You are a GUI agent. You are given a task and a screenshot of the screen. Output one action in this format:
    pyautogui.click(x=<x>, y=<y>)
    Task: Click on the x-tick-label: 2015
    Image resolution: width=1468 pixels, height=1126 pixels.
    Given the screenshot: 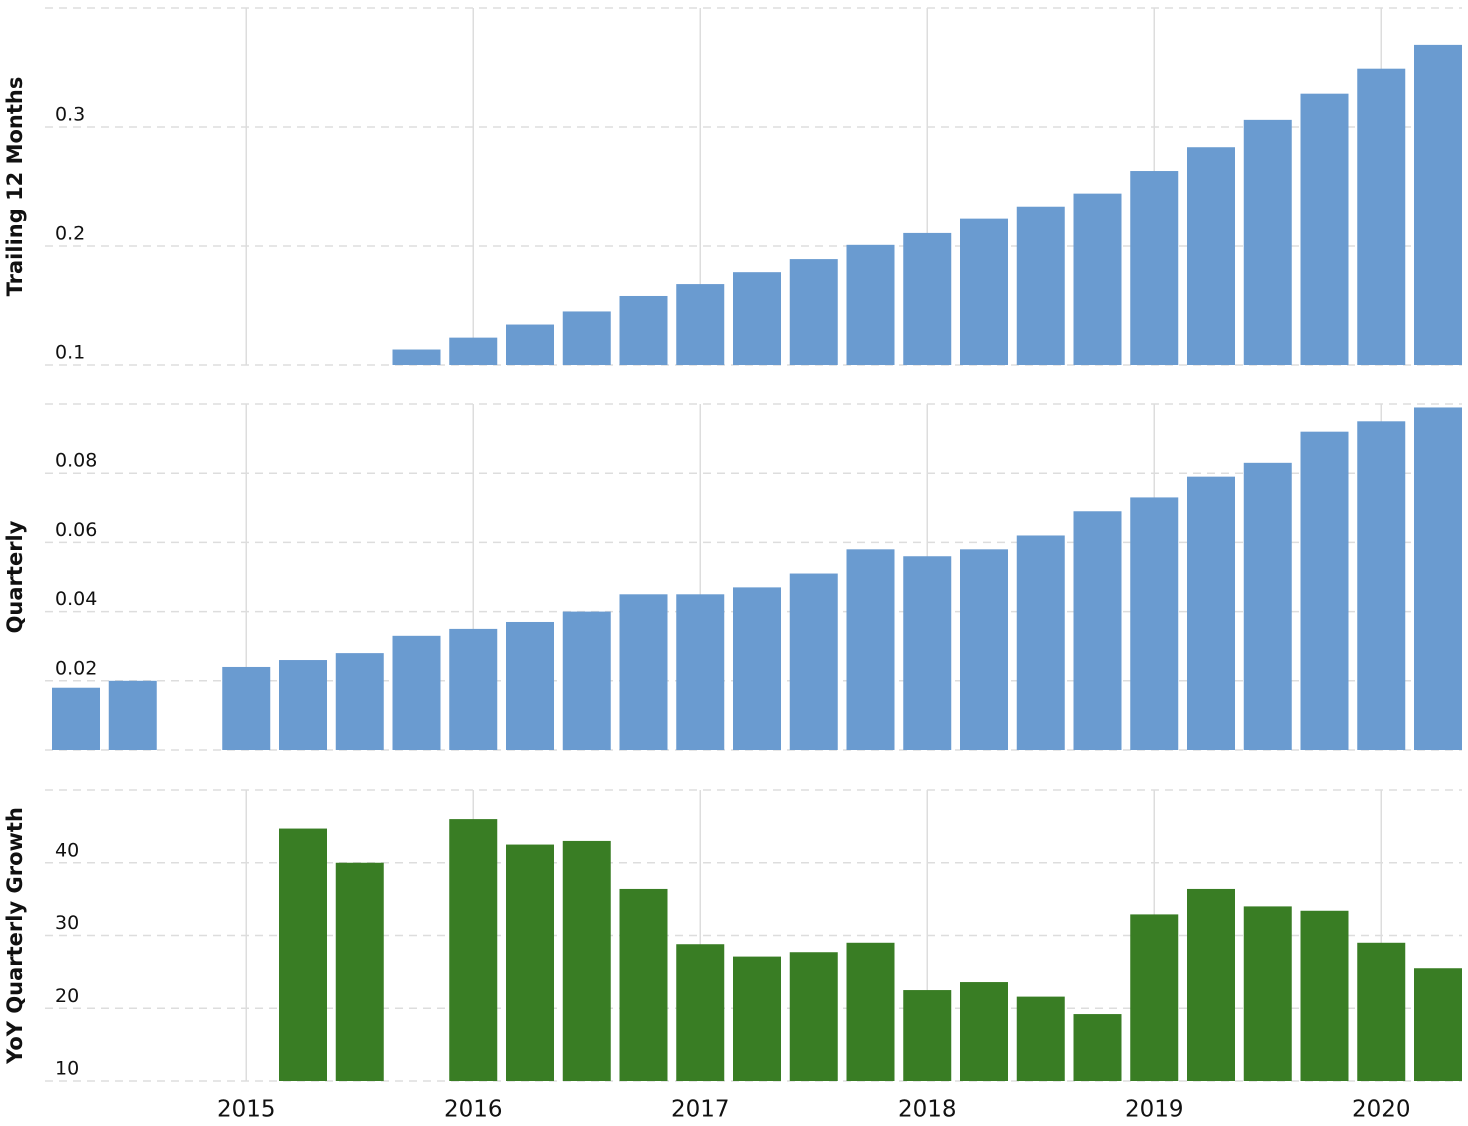 What is the action you would take?
    pyautogui.click(x=246, y=1110)
    